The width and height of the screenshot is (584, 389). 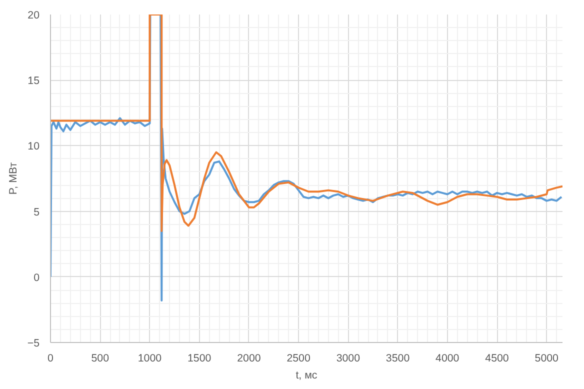 I want to click on y-tick-label: 0, so click(x=37, y=278).